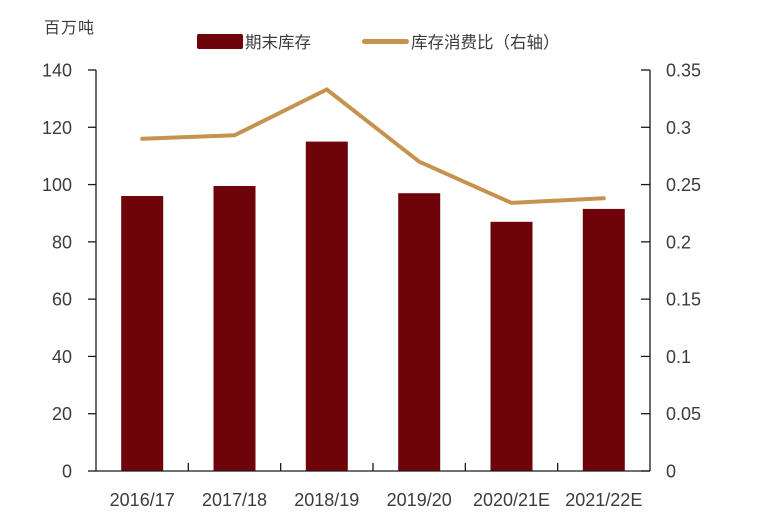 This screenshot has width=771, height=527. Describe the element at coordinates (234, 328) in the screenshot. I see `bar-2017/18` at that location.